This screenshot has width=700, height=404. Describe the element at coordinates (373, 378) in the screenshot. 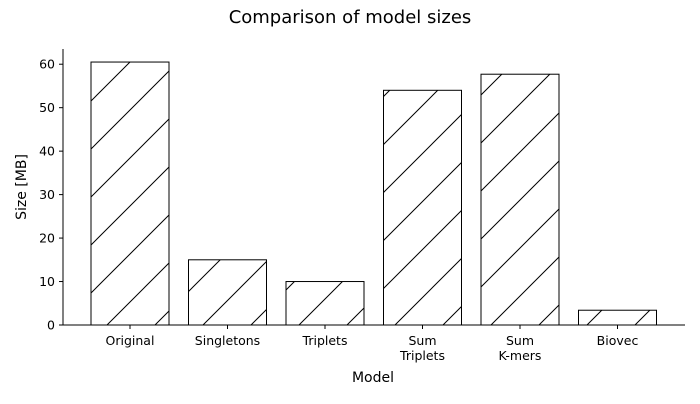

I see `x-axis-label: Model` at that location.